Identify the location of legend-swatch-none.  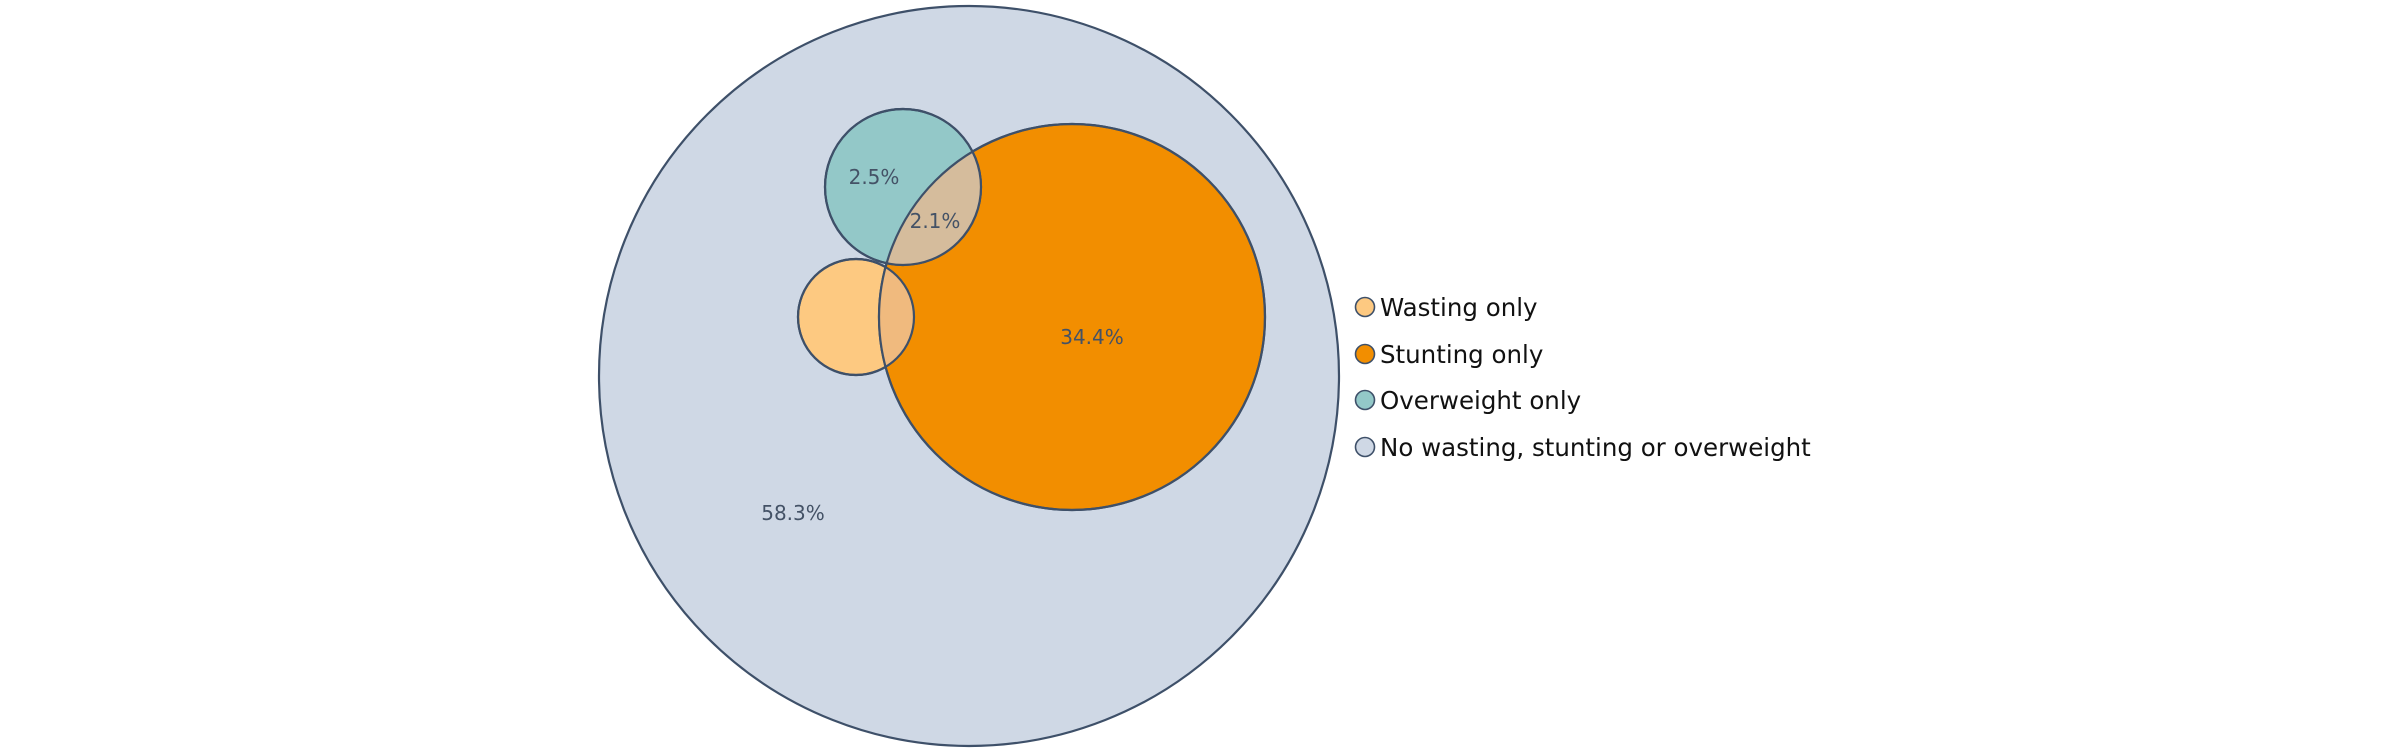
(1365, 447).